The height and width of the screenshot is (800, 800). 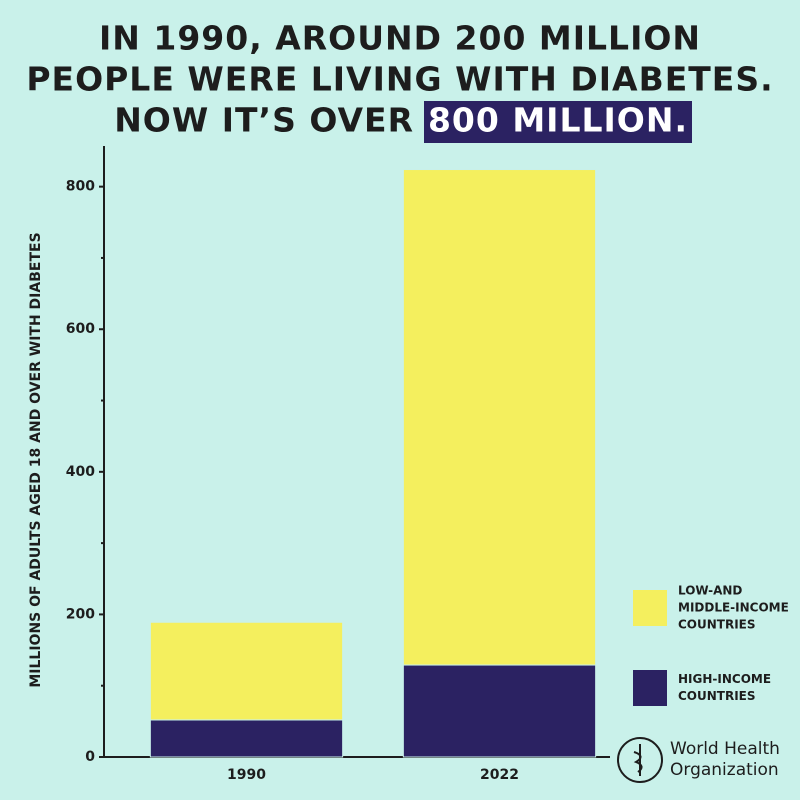 I want to click on legend-label: MIDDLE-INCOME, so click(x=733, y=608).